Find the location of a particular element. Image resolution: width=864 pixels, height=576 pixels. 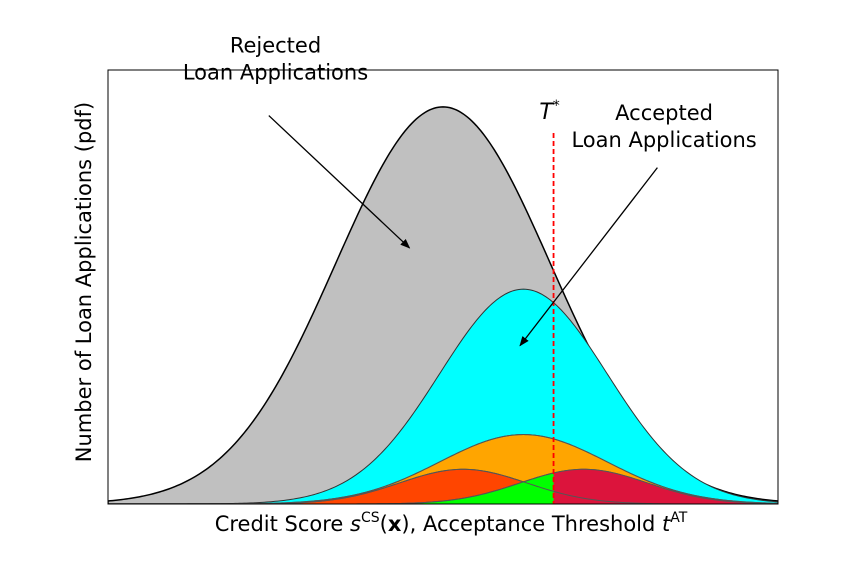

threshold-layer: T* is located at coordinates (549, 301).